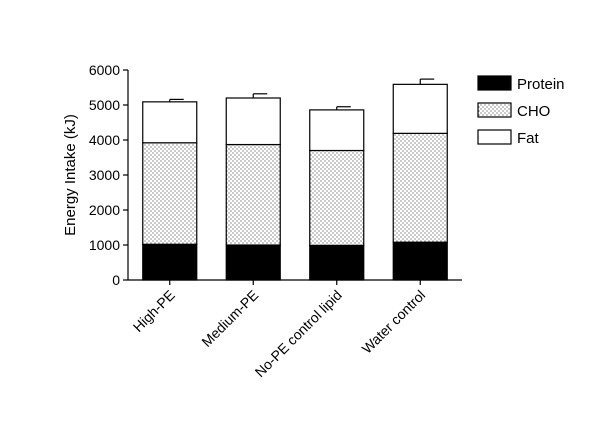 Image resolution: width=600 pixels, height=427 pixels. I want to click on y-tick-label: 5000, so click(104, 105).